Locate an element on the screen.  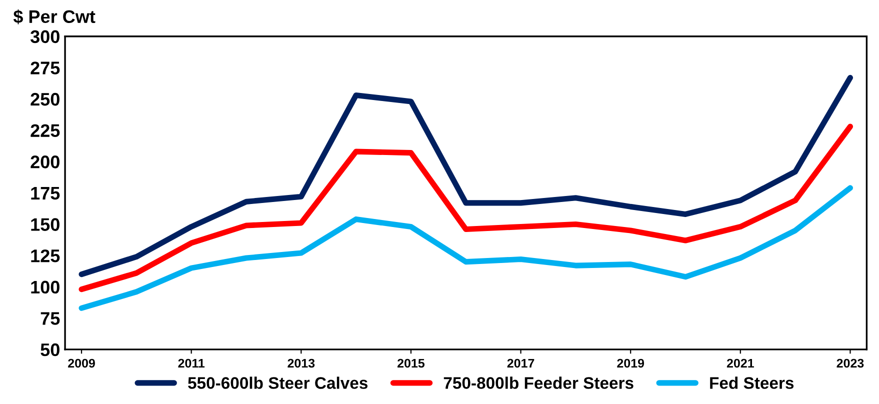
y-axis-title: $ Per Cwt is located at coordinates (54, 16).